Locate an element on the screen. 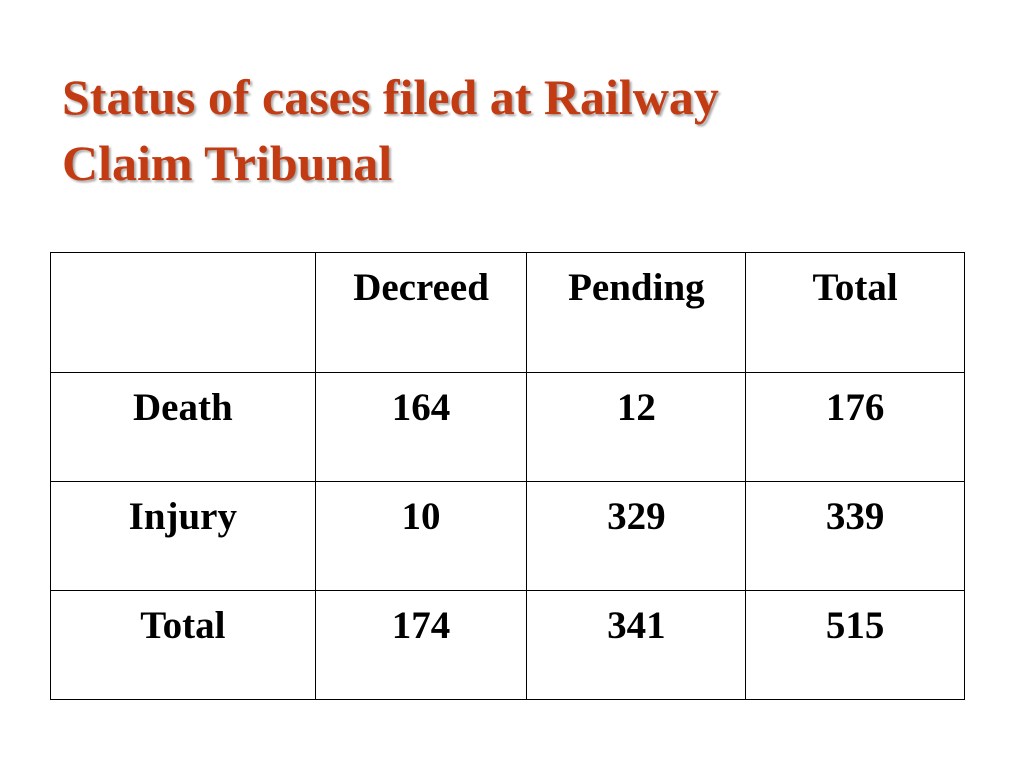  cell-total-total: 515 is located at coordinates (855, 645).